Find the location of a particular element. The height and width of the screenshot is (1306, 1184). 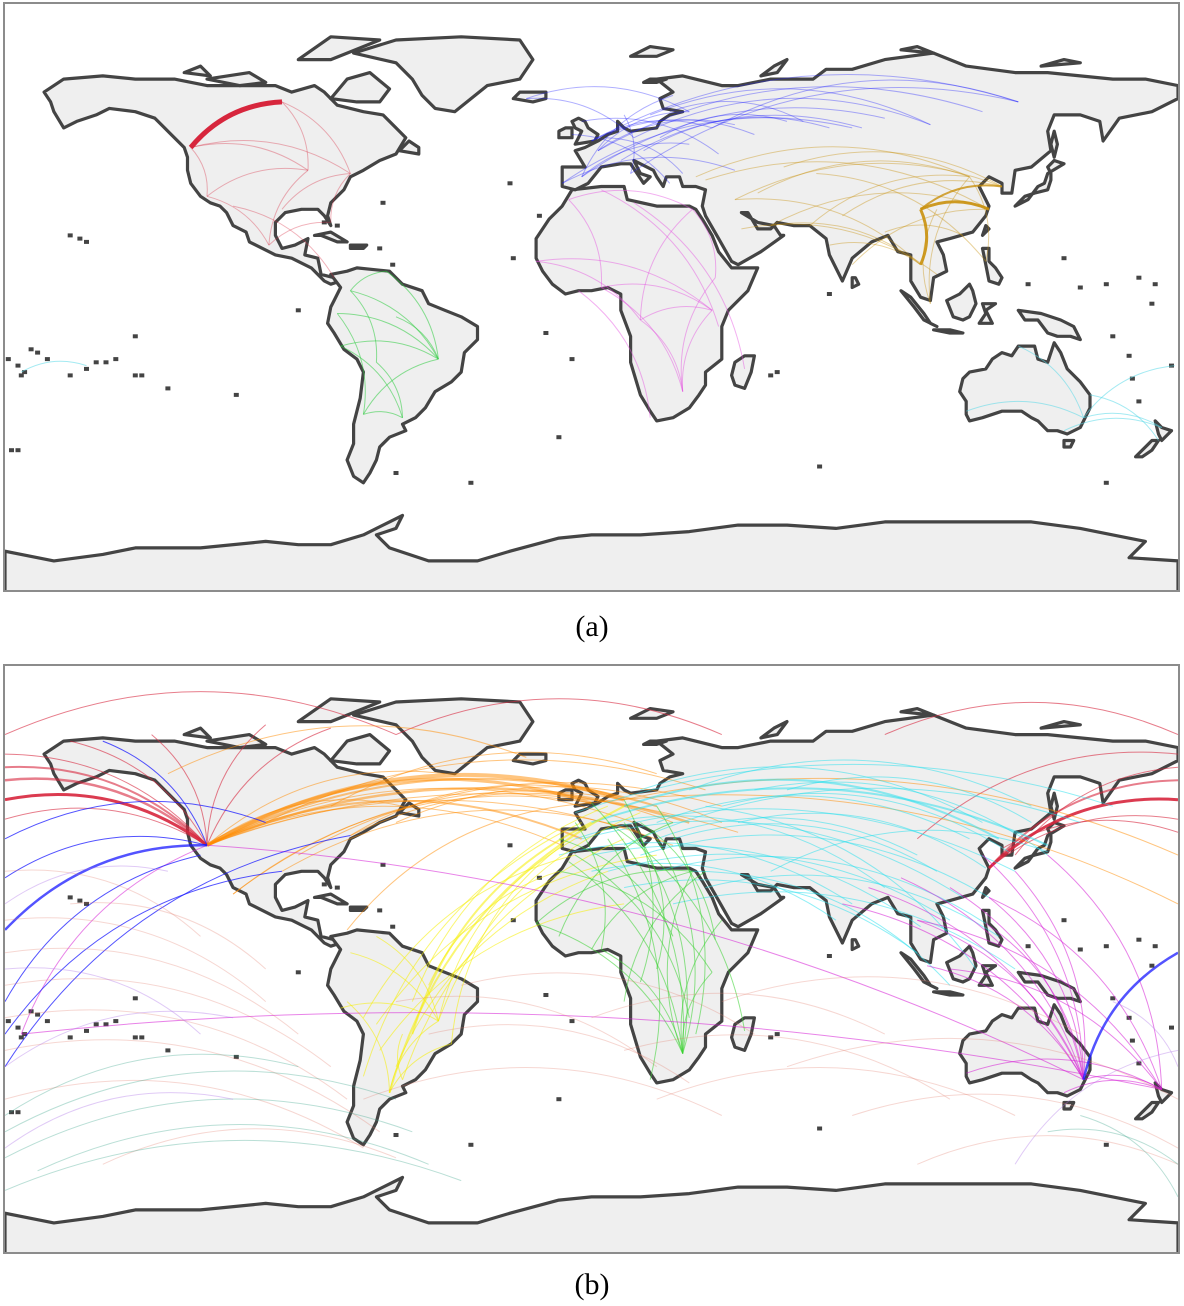

caption-b: (b) is located at coordinates (592, 1284).